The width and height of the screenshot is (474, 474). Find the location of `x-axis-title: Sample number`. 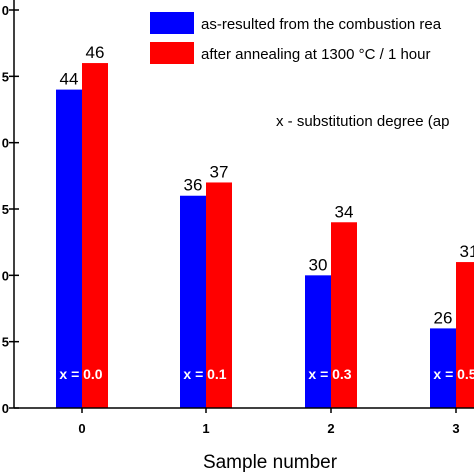

x-axis-title: Sample number is located at coordinates (270, 462).